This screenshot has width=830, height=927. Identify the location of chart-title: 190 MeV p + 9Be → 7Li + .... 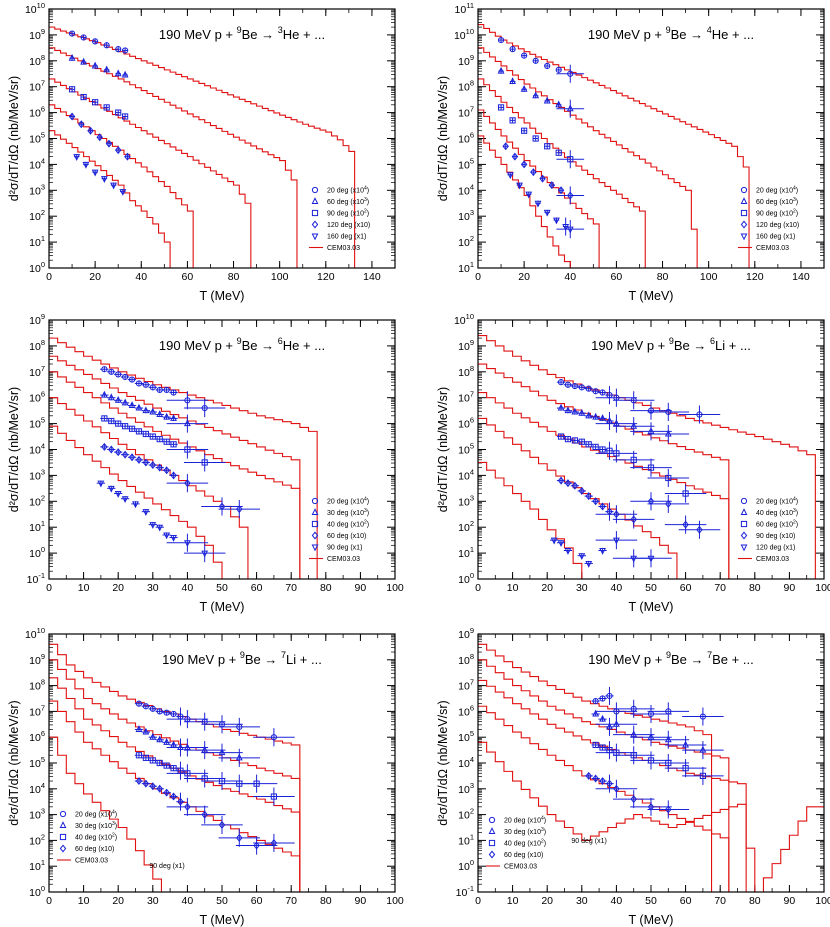
(242, 658).